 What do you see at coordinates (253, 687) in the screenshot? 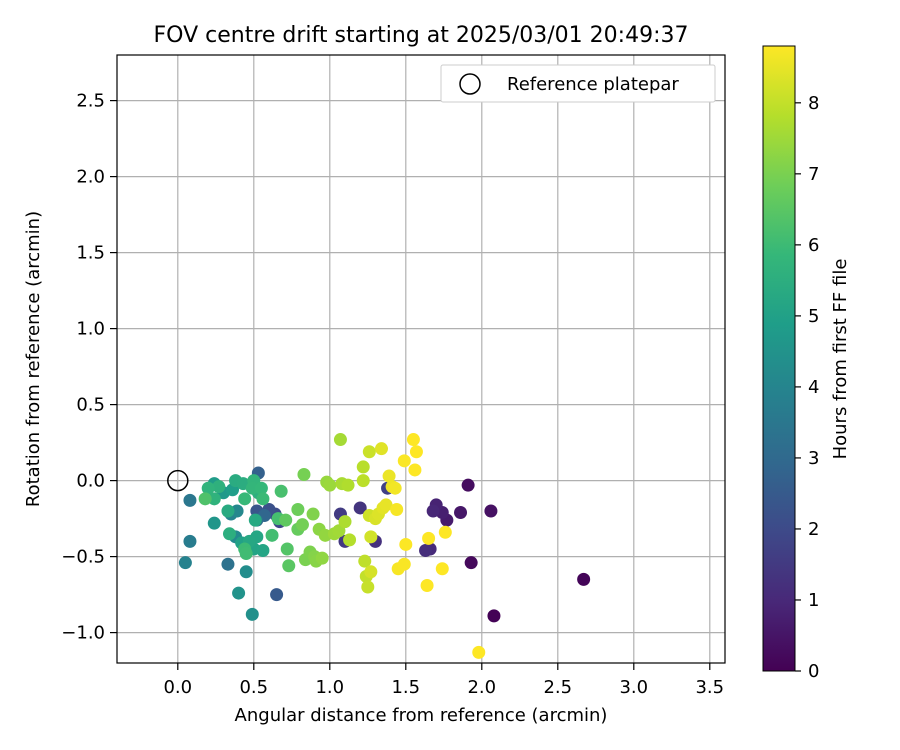
I see `x-tick-label: 0.5` at bounding box center [253, 687].